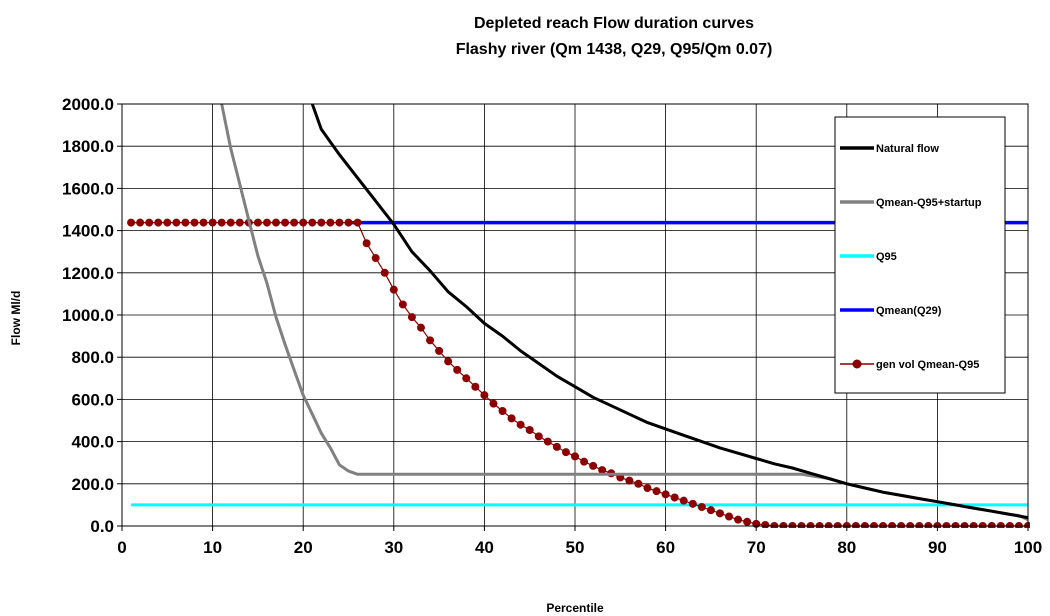  I want to click on x-tick-label: 20, so click(303, 547).